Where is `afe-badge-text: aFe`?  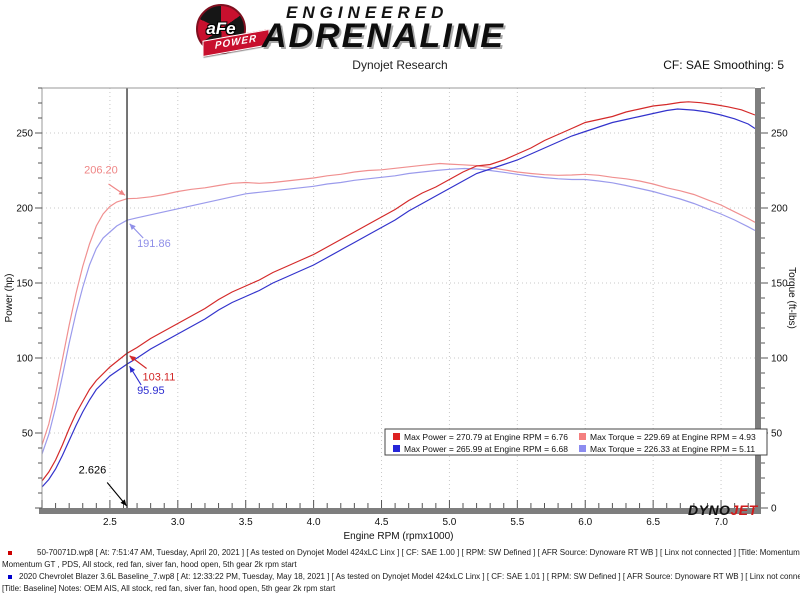
afe-badge-text: aFe is located at coordinates (221, 28).